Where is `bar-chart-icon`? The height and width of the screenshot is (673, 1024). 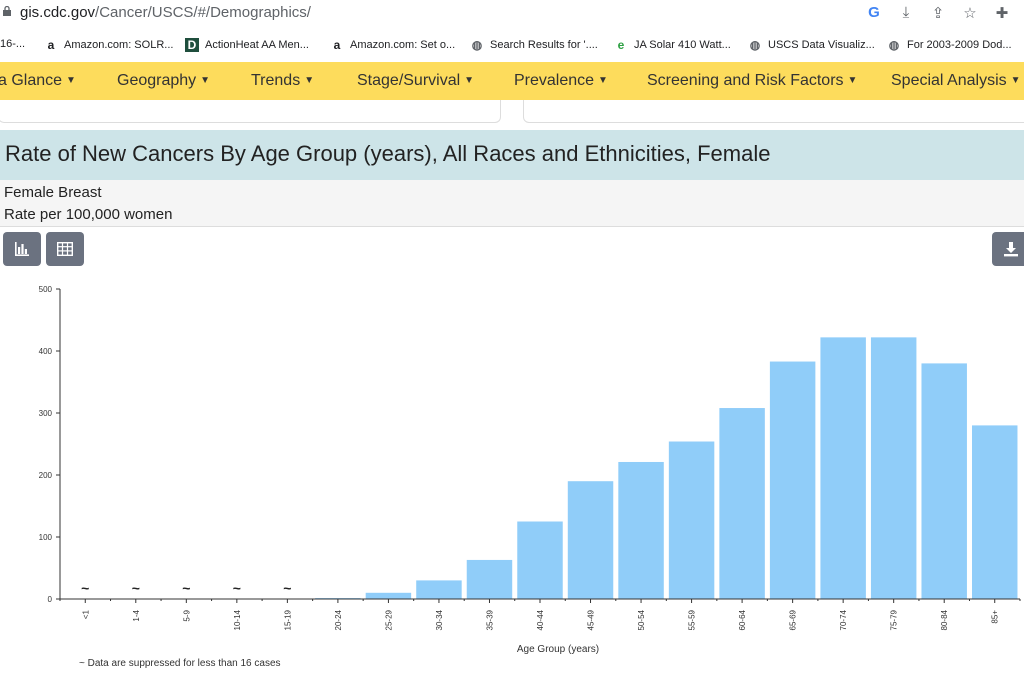 bar-chart-icon is located at coordinates (22, 249).